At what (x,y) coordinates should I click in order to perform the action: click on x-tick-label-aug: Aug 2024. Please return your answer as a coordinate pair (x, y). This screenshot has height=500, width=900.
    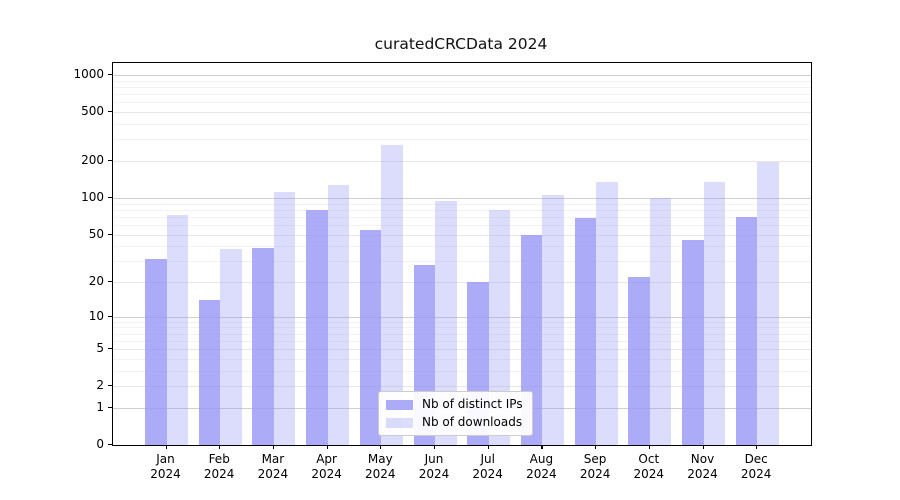
    Looking at the image, I should click on (541, 466).